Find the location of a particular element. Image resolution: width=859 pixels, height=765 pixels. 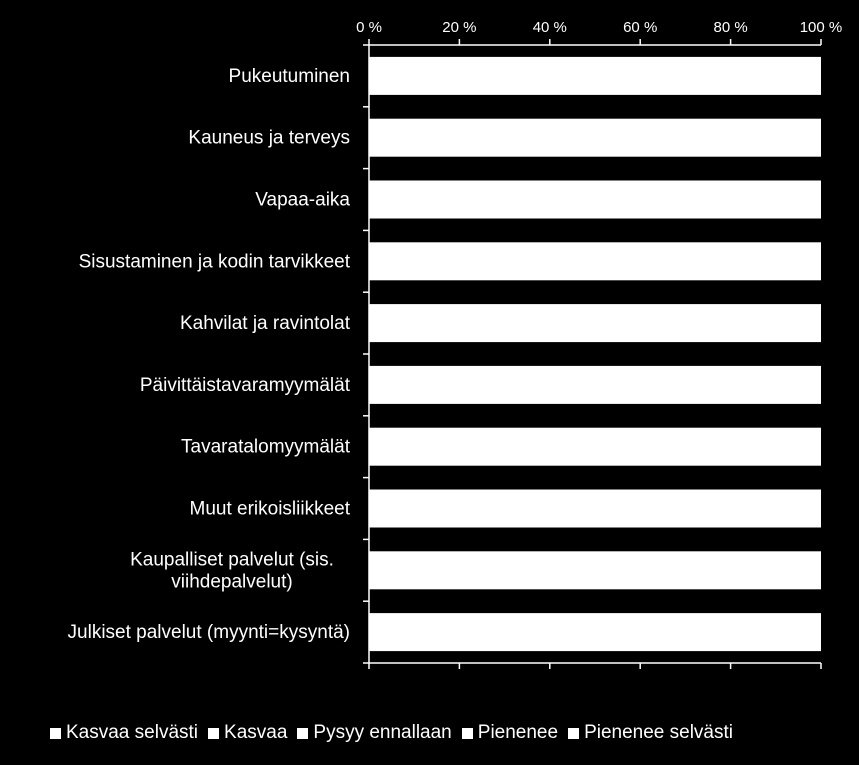

category-label: Tavaratalomyymälät is located at coordinates (266, 447).